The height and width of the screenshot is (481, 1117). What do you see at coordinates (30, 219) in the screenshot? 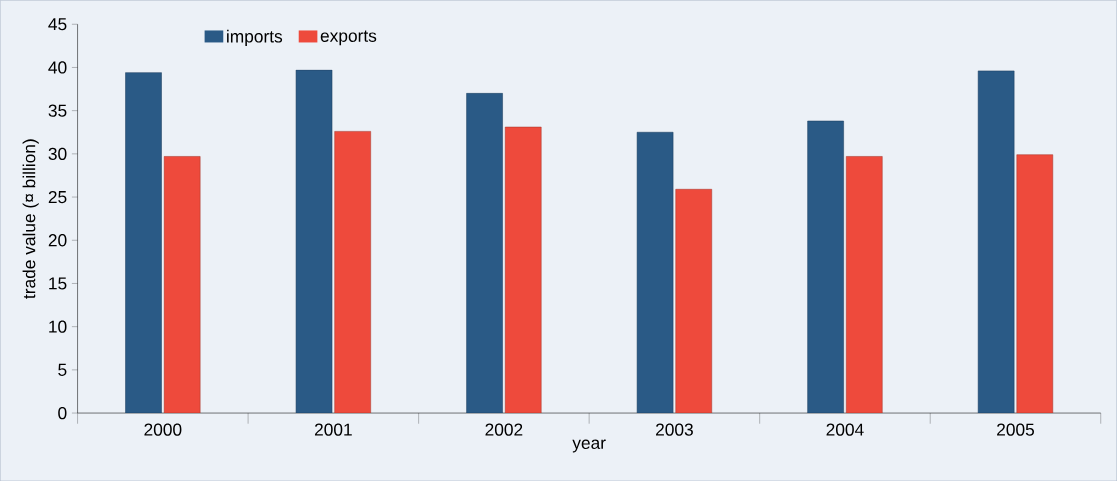
I see `y-axis-title: trade value (¤ billion)` at bounding box center [30, 219].